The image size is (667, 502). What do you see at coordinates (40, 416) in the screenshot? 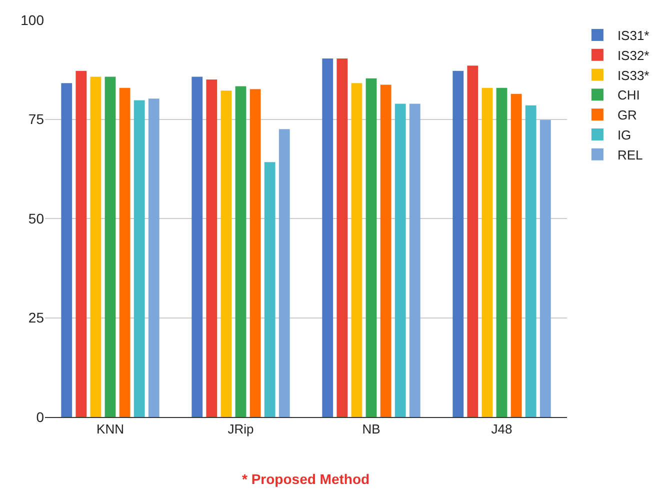
I see `y-tick-label: 0` at bounding box center [40, 416].